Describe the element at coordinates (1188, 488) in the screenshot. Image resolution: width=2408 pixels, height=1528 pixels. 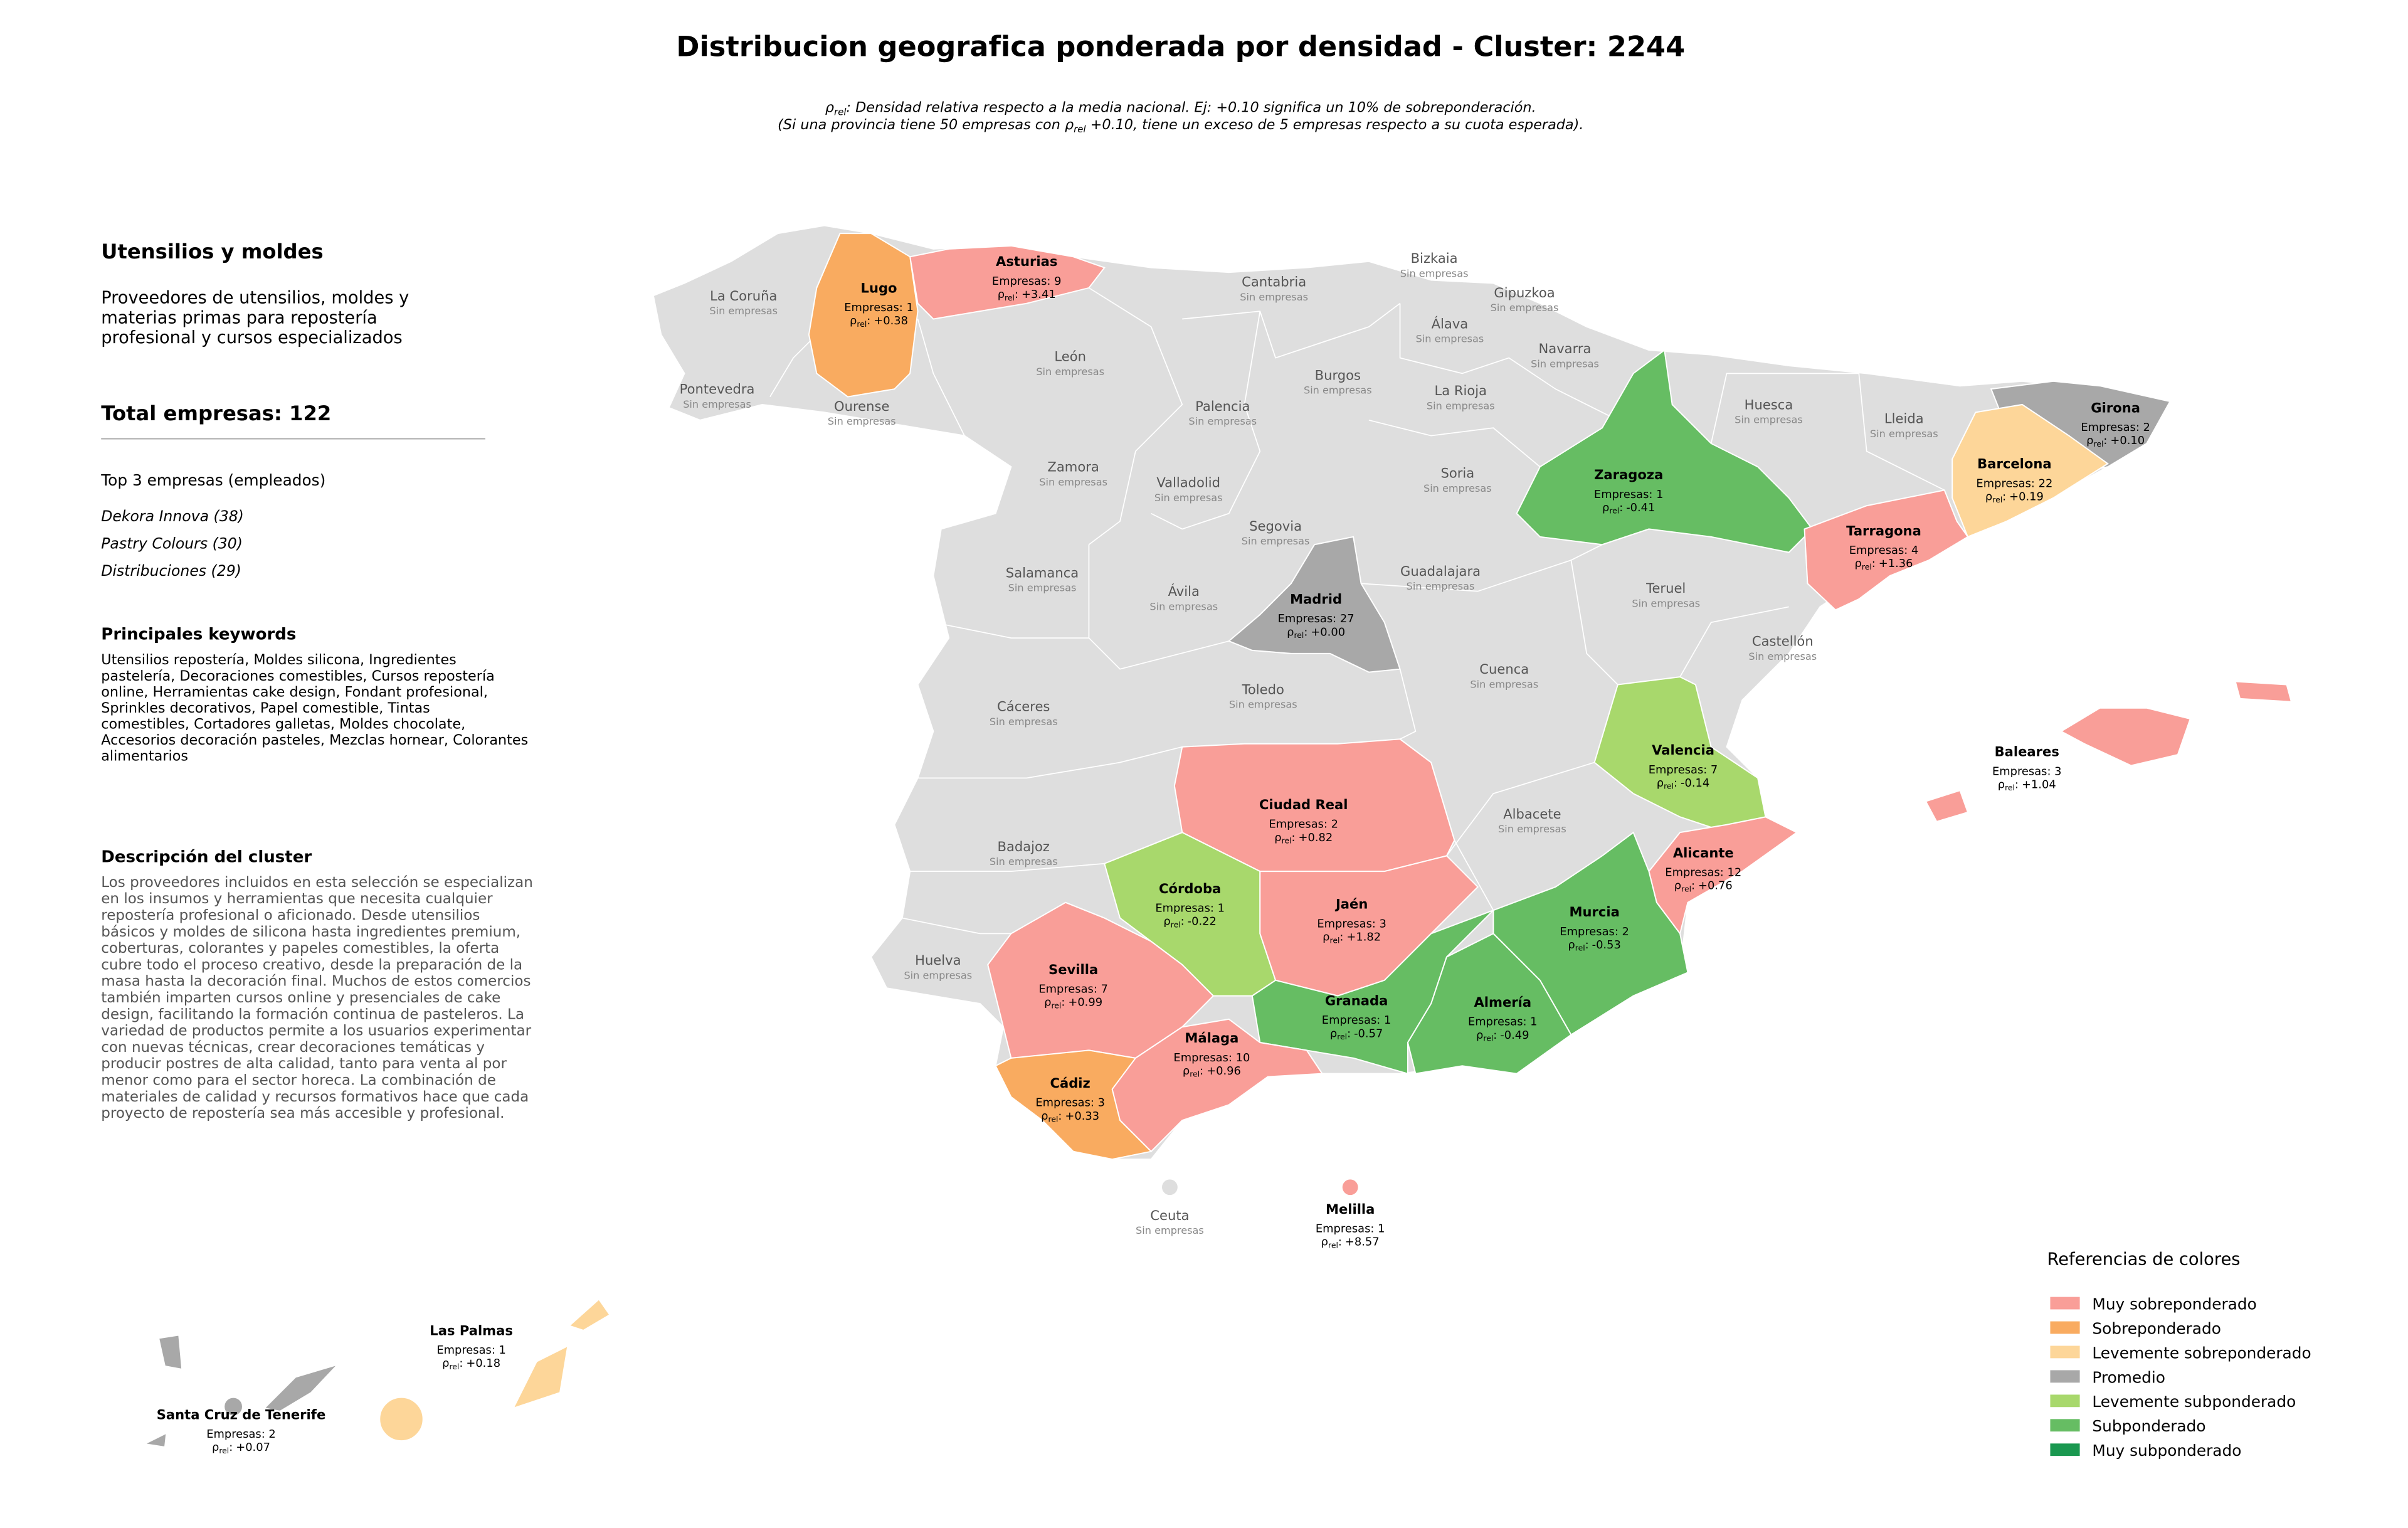
I see `province-label: Valladolid Sin empresas` at that location.